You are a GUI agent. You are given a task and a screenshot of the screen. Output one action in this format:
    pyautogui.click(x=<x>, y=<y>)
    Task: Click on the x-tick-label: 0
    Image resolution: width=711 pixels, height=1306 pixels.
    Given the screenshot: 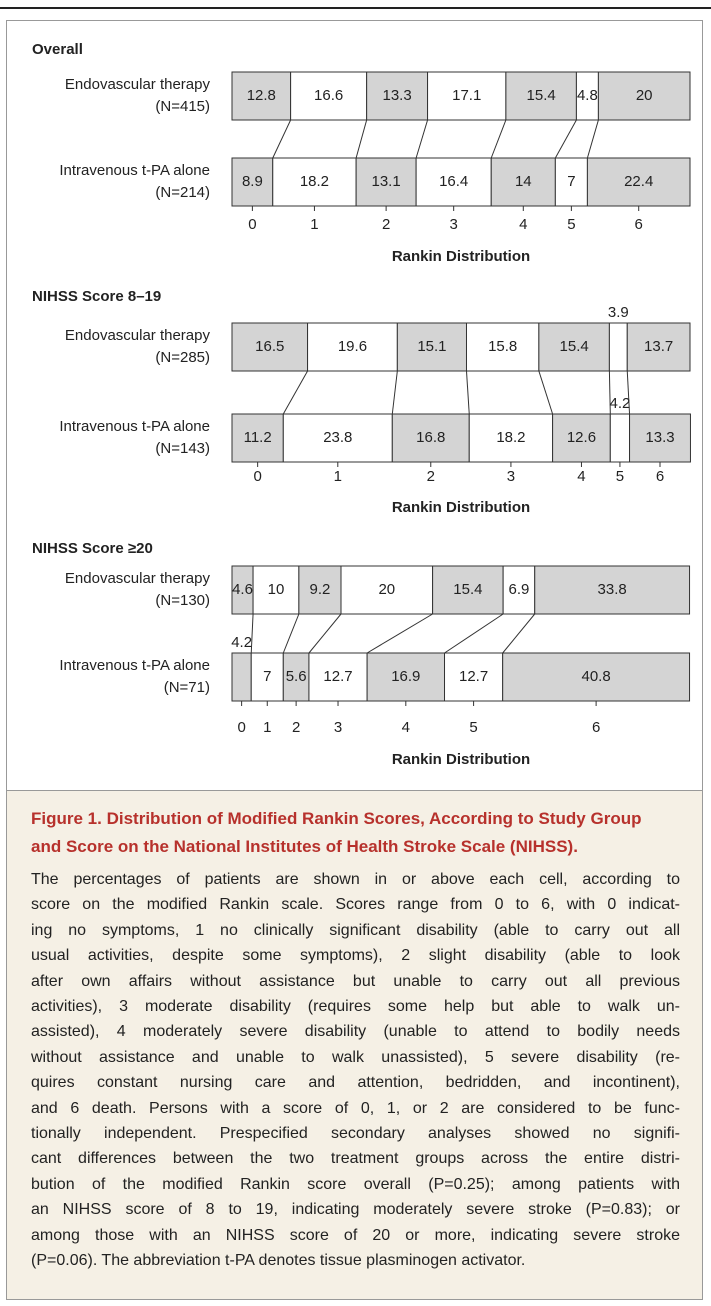 What is the action you would take?
    pyautogui.click(x=257, y=476)
    